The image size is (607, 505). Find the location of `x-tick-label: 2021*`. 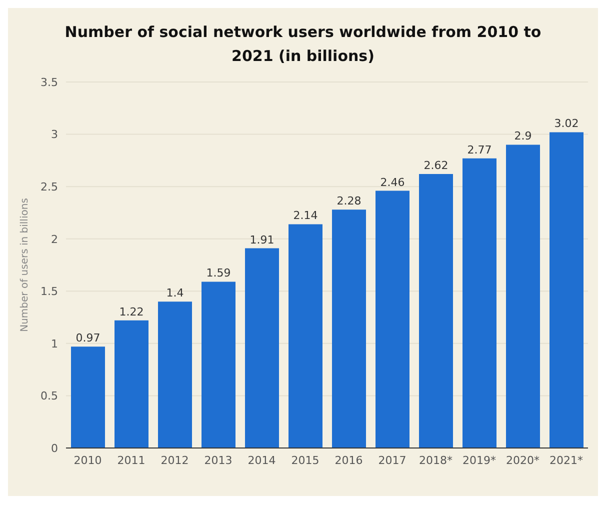

x-tick-label: 2021* is located at coordinates (567, 460).